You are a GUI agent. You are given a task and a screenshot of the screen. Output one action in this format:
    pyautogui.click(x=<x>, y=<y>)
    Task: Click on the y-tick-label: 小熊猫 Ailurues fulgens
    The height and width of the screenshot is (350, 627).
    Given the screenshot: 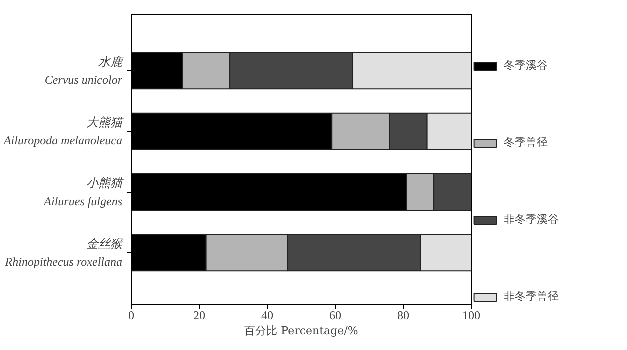 What is the action you would take?
    pyautogui.click(x=83, y=192)
    